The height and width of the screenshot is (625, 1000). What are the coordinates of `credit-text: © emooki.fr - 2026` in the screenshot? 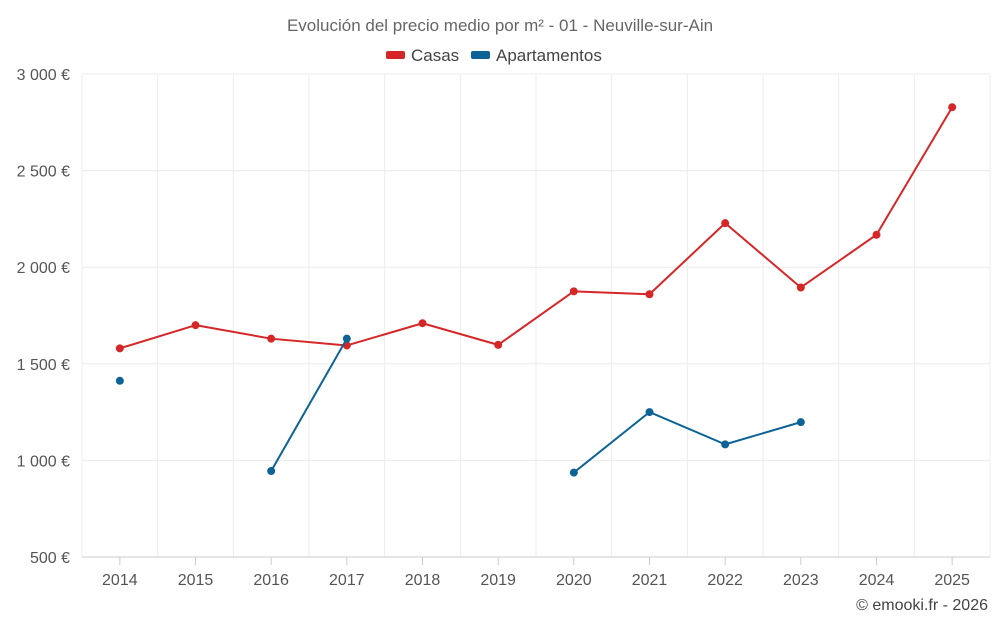 It's located at (922, 605).